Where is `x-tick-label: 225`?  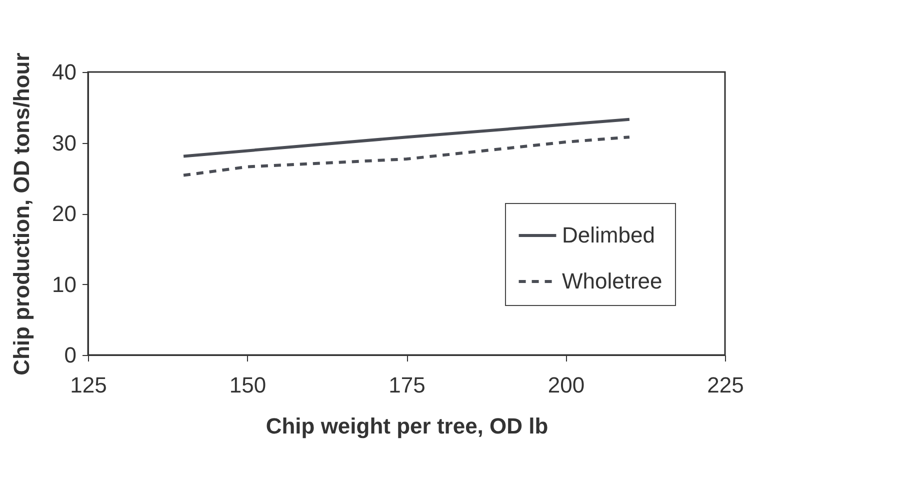
x-tick-label: 225 is located at coordinates (725, 385).